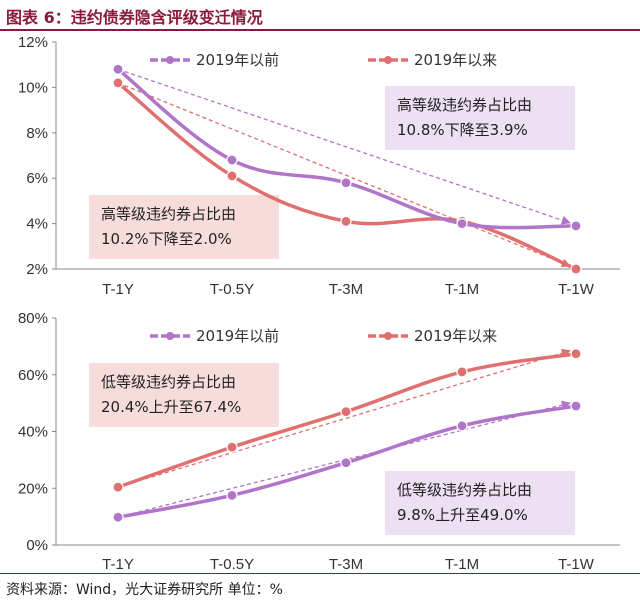 The image size is (640, 603). Describe the element at coordinates (33, 87) in the screenshot. I see `y-tick-label: 10%` at that location.